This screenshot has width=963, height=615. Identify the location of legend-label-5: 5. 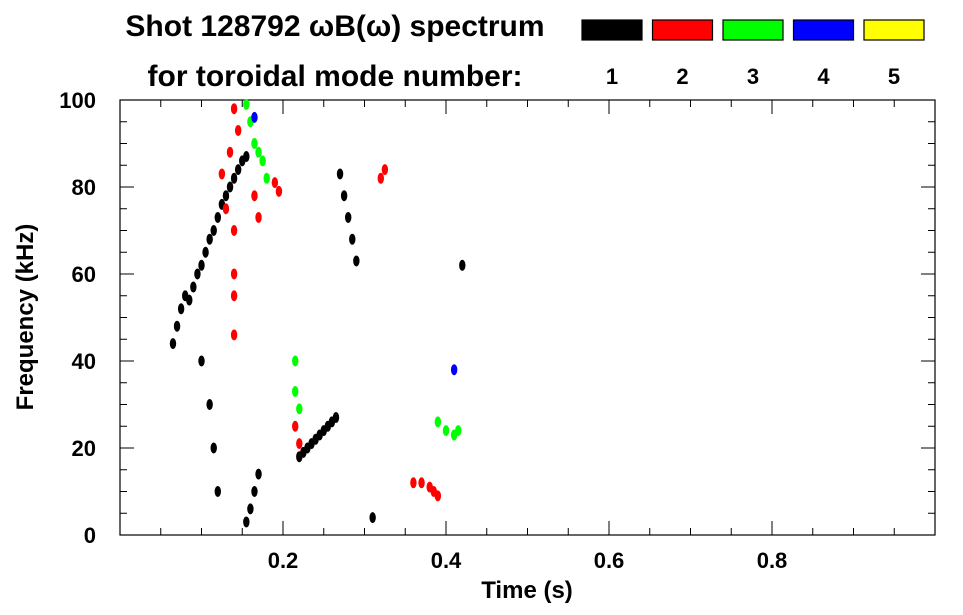
(894, 76).